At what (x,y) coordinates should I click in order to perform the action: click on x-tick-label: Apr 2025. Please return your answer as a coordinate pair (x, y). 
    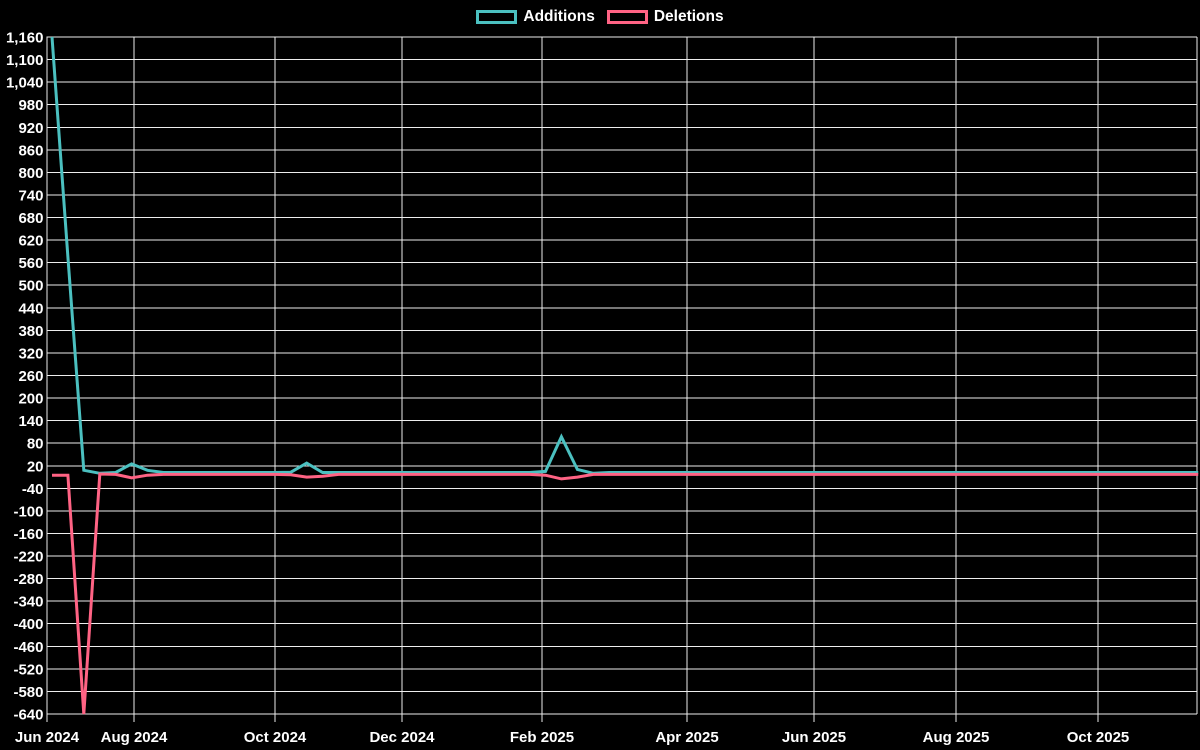
    Looking at the image, I should click on (686, 737).